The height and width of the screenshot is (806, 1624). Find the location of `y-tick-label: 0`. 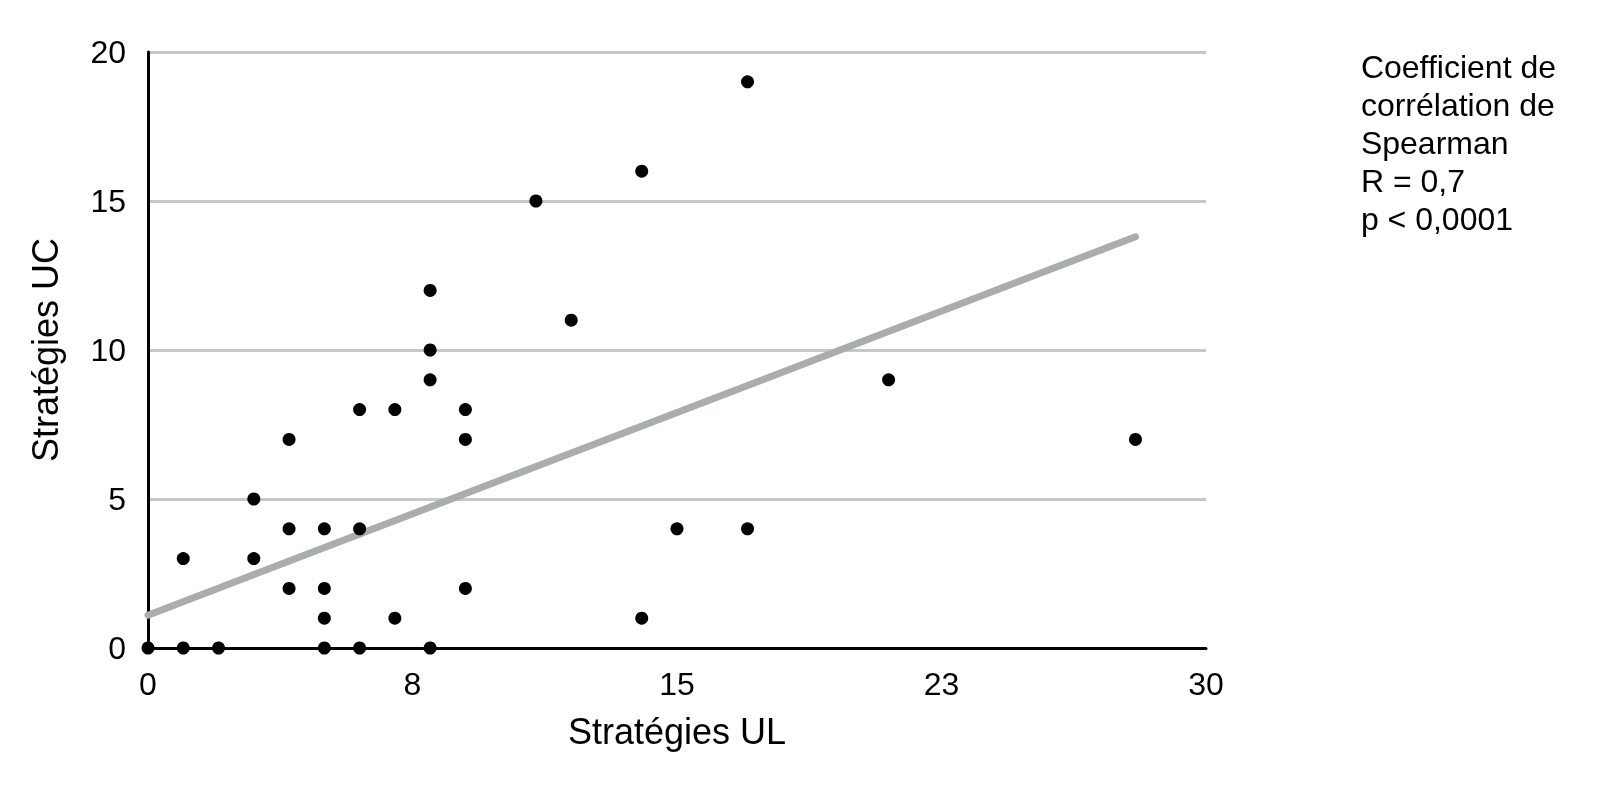

y-tick-label: 0 is located at coordinates (117, 648).